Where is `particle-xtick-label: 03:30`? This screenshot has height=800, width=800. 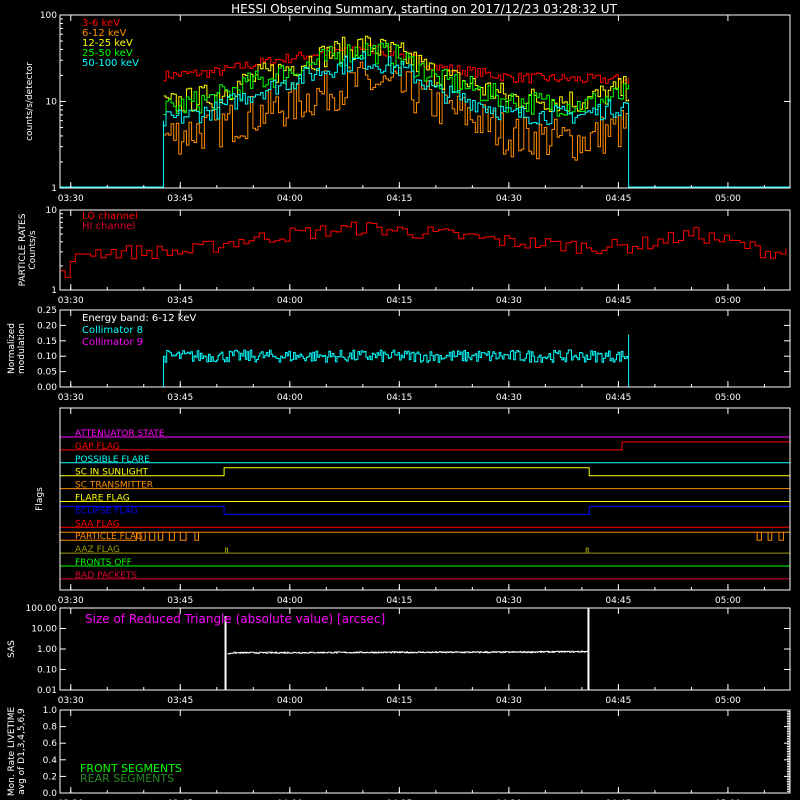
particle-xtick-label: 03:30 is located at coordinates (71, 301).